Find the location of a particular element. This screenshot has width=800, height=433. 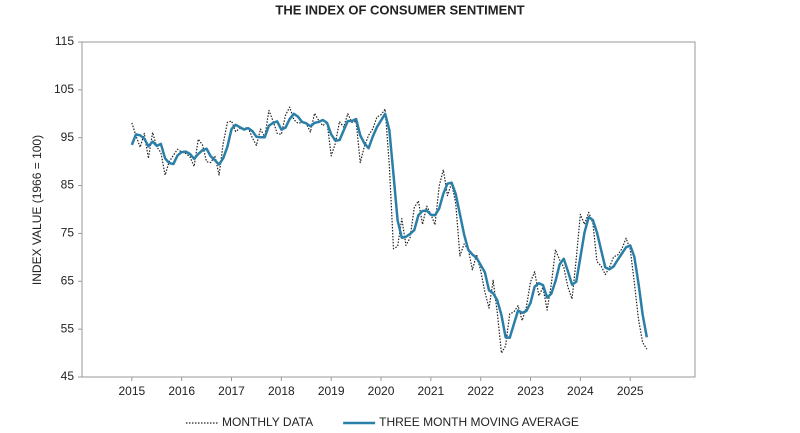

x-tick-label: 2017 is located at coordinates (231, 391).